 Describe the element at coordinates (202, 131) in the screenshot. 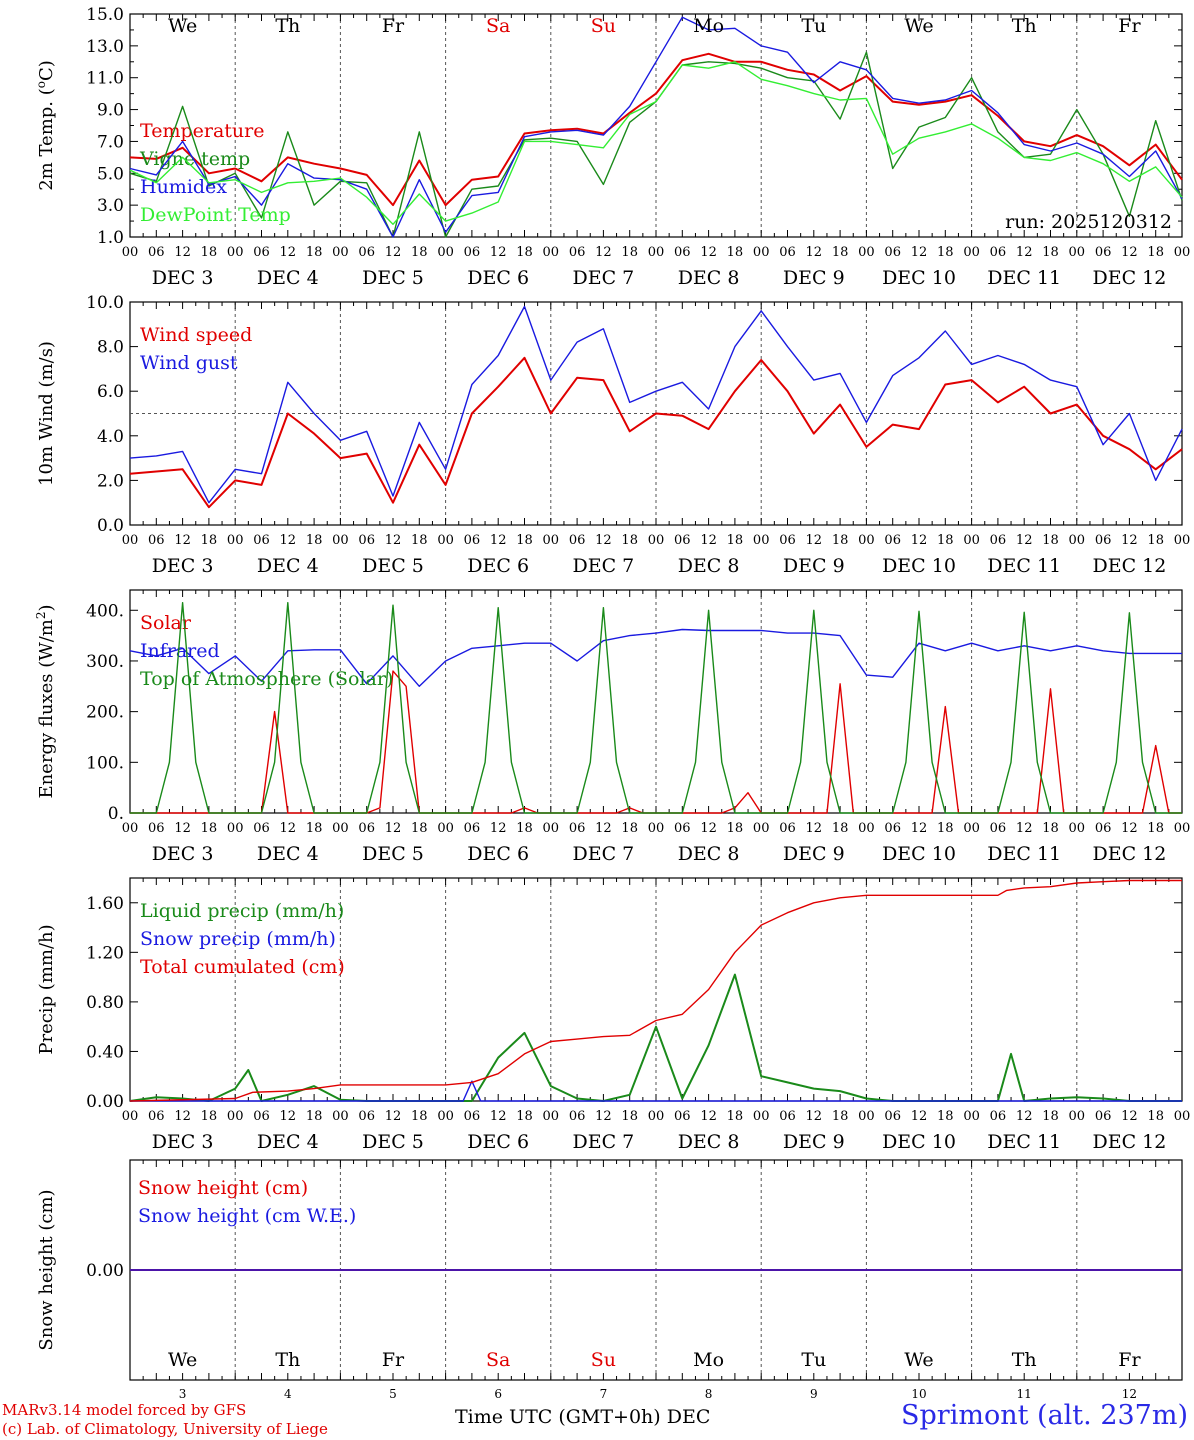

I see `legend-temperature: Temperature` at that location.